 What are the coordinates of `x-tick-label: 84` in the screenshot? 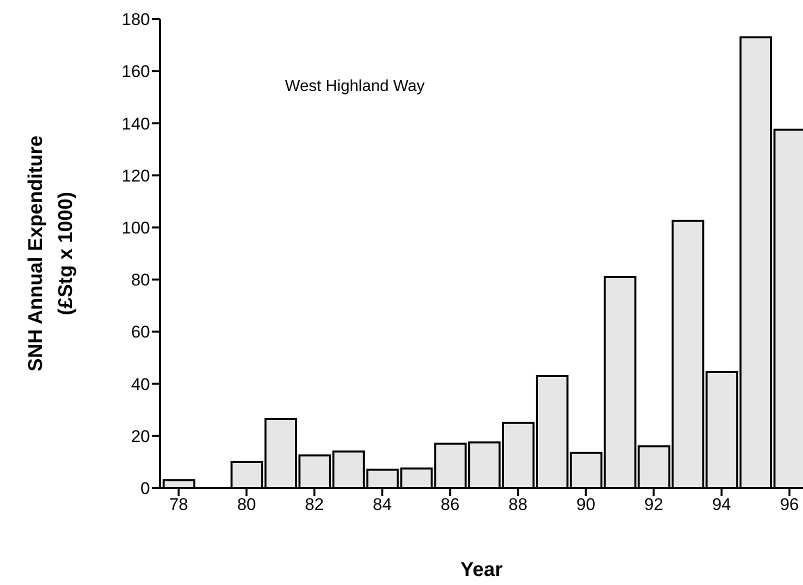 It's located at (382, 504).